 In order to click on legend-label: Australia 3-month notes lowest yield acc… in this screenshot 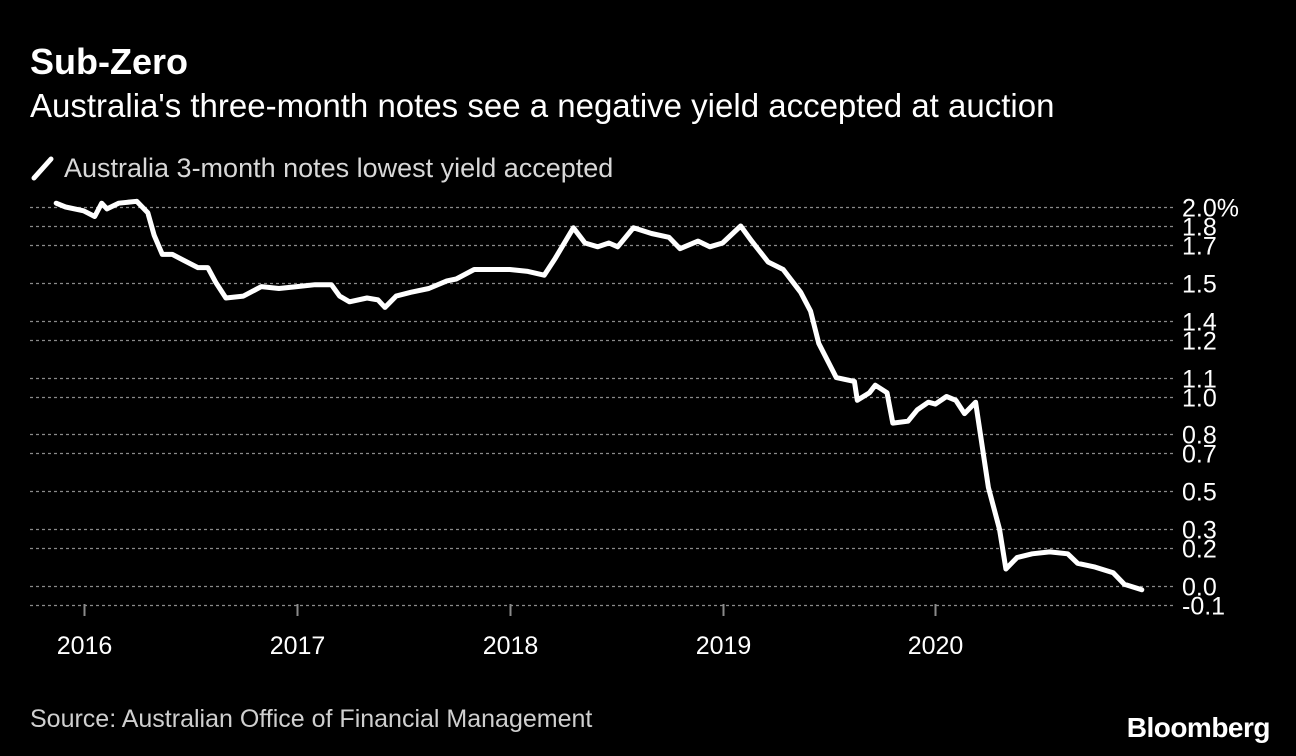, I will do `click(339, 167)`.